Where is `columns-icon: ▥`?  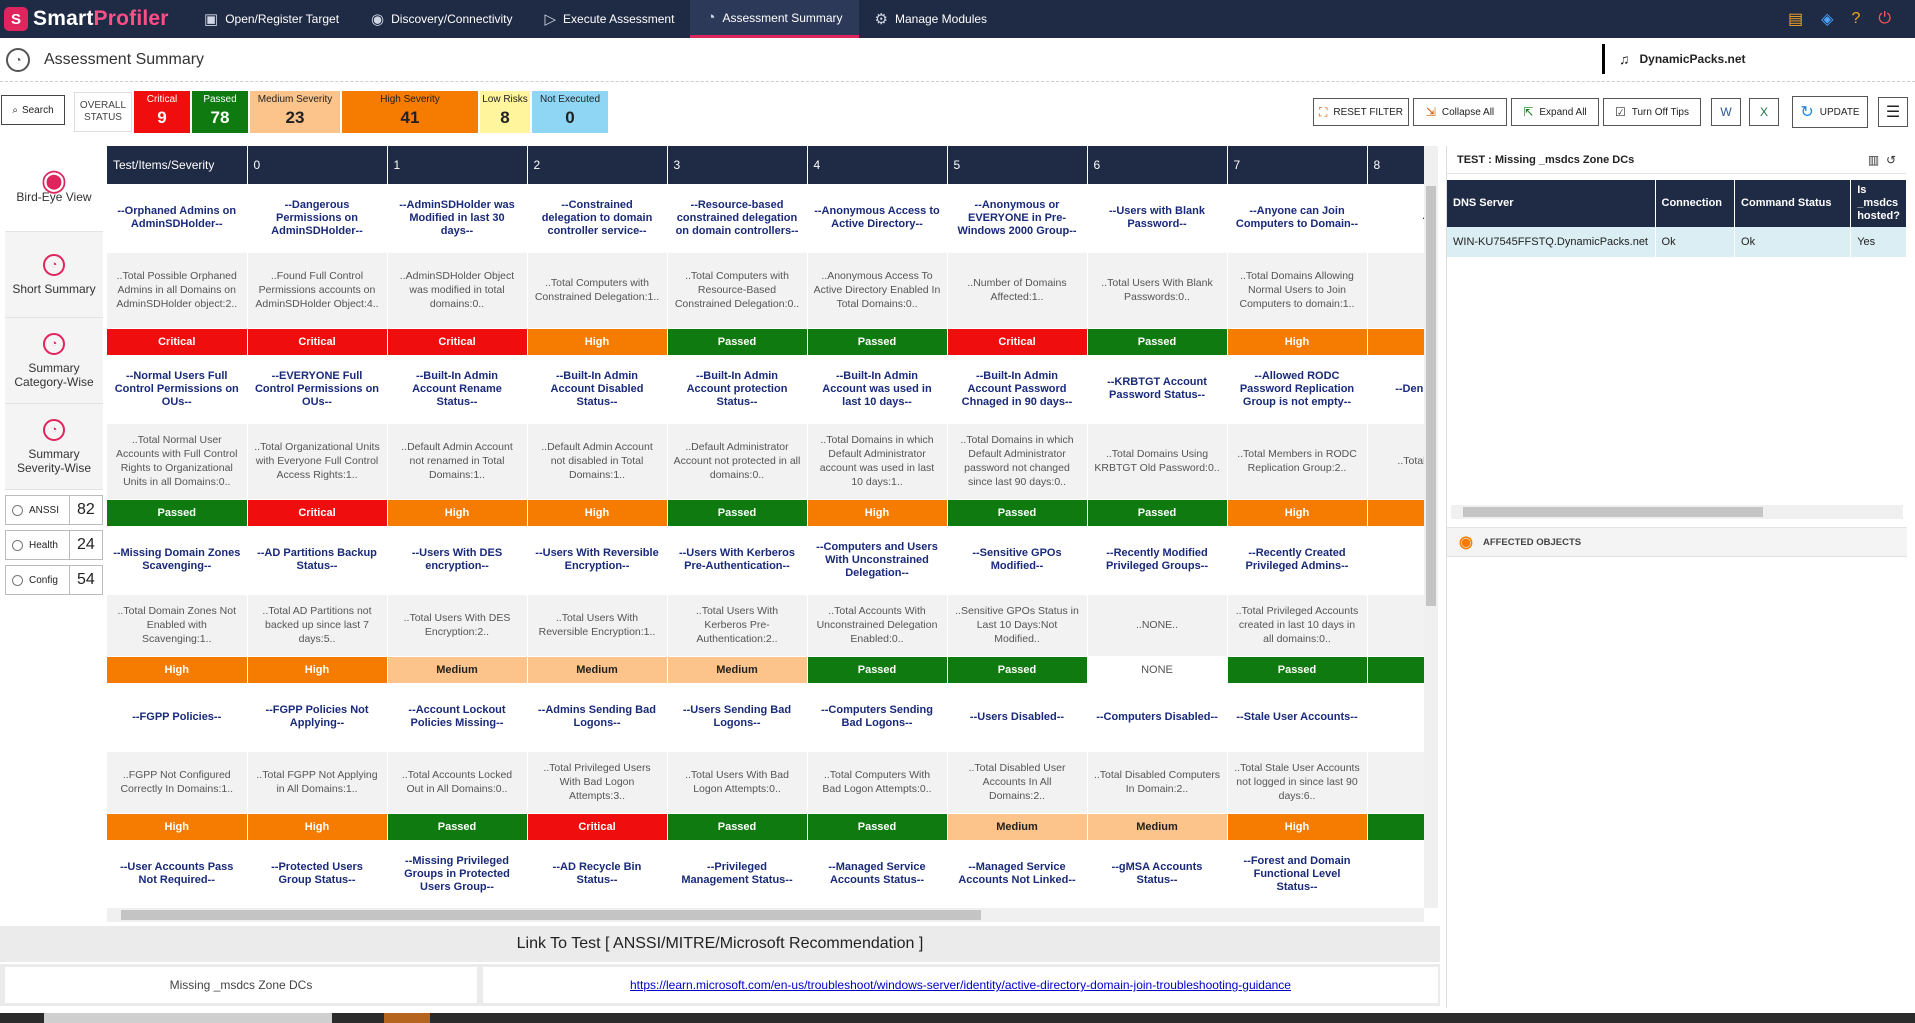 columns-icon: ▥ is located at coordinates (1873, 160).